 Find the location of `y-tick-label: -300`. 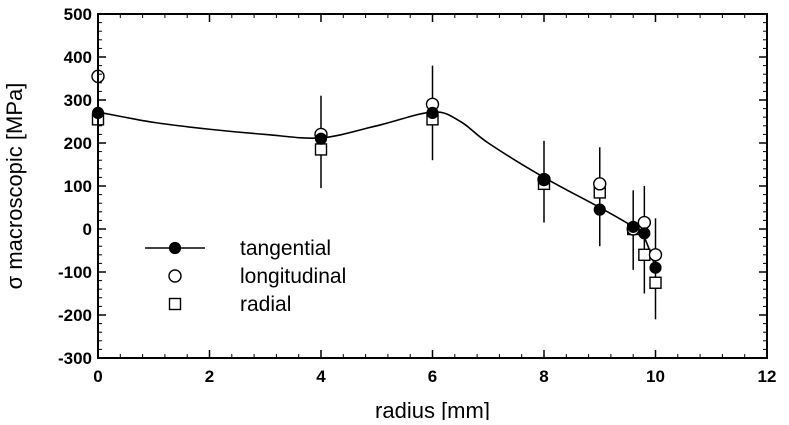

y-tick-label: -300 is located at coordinates (75, 358).